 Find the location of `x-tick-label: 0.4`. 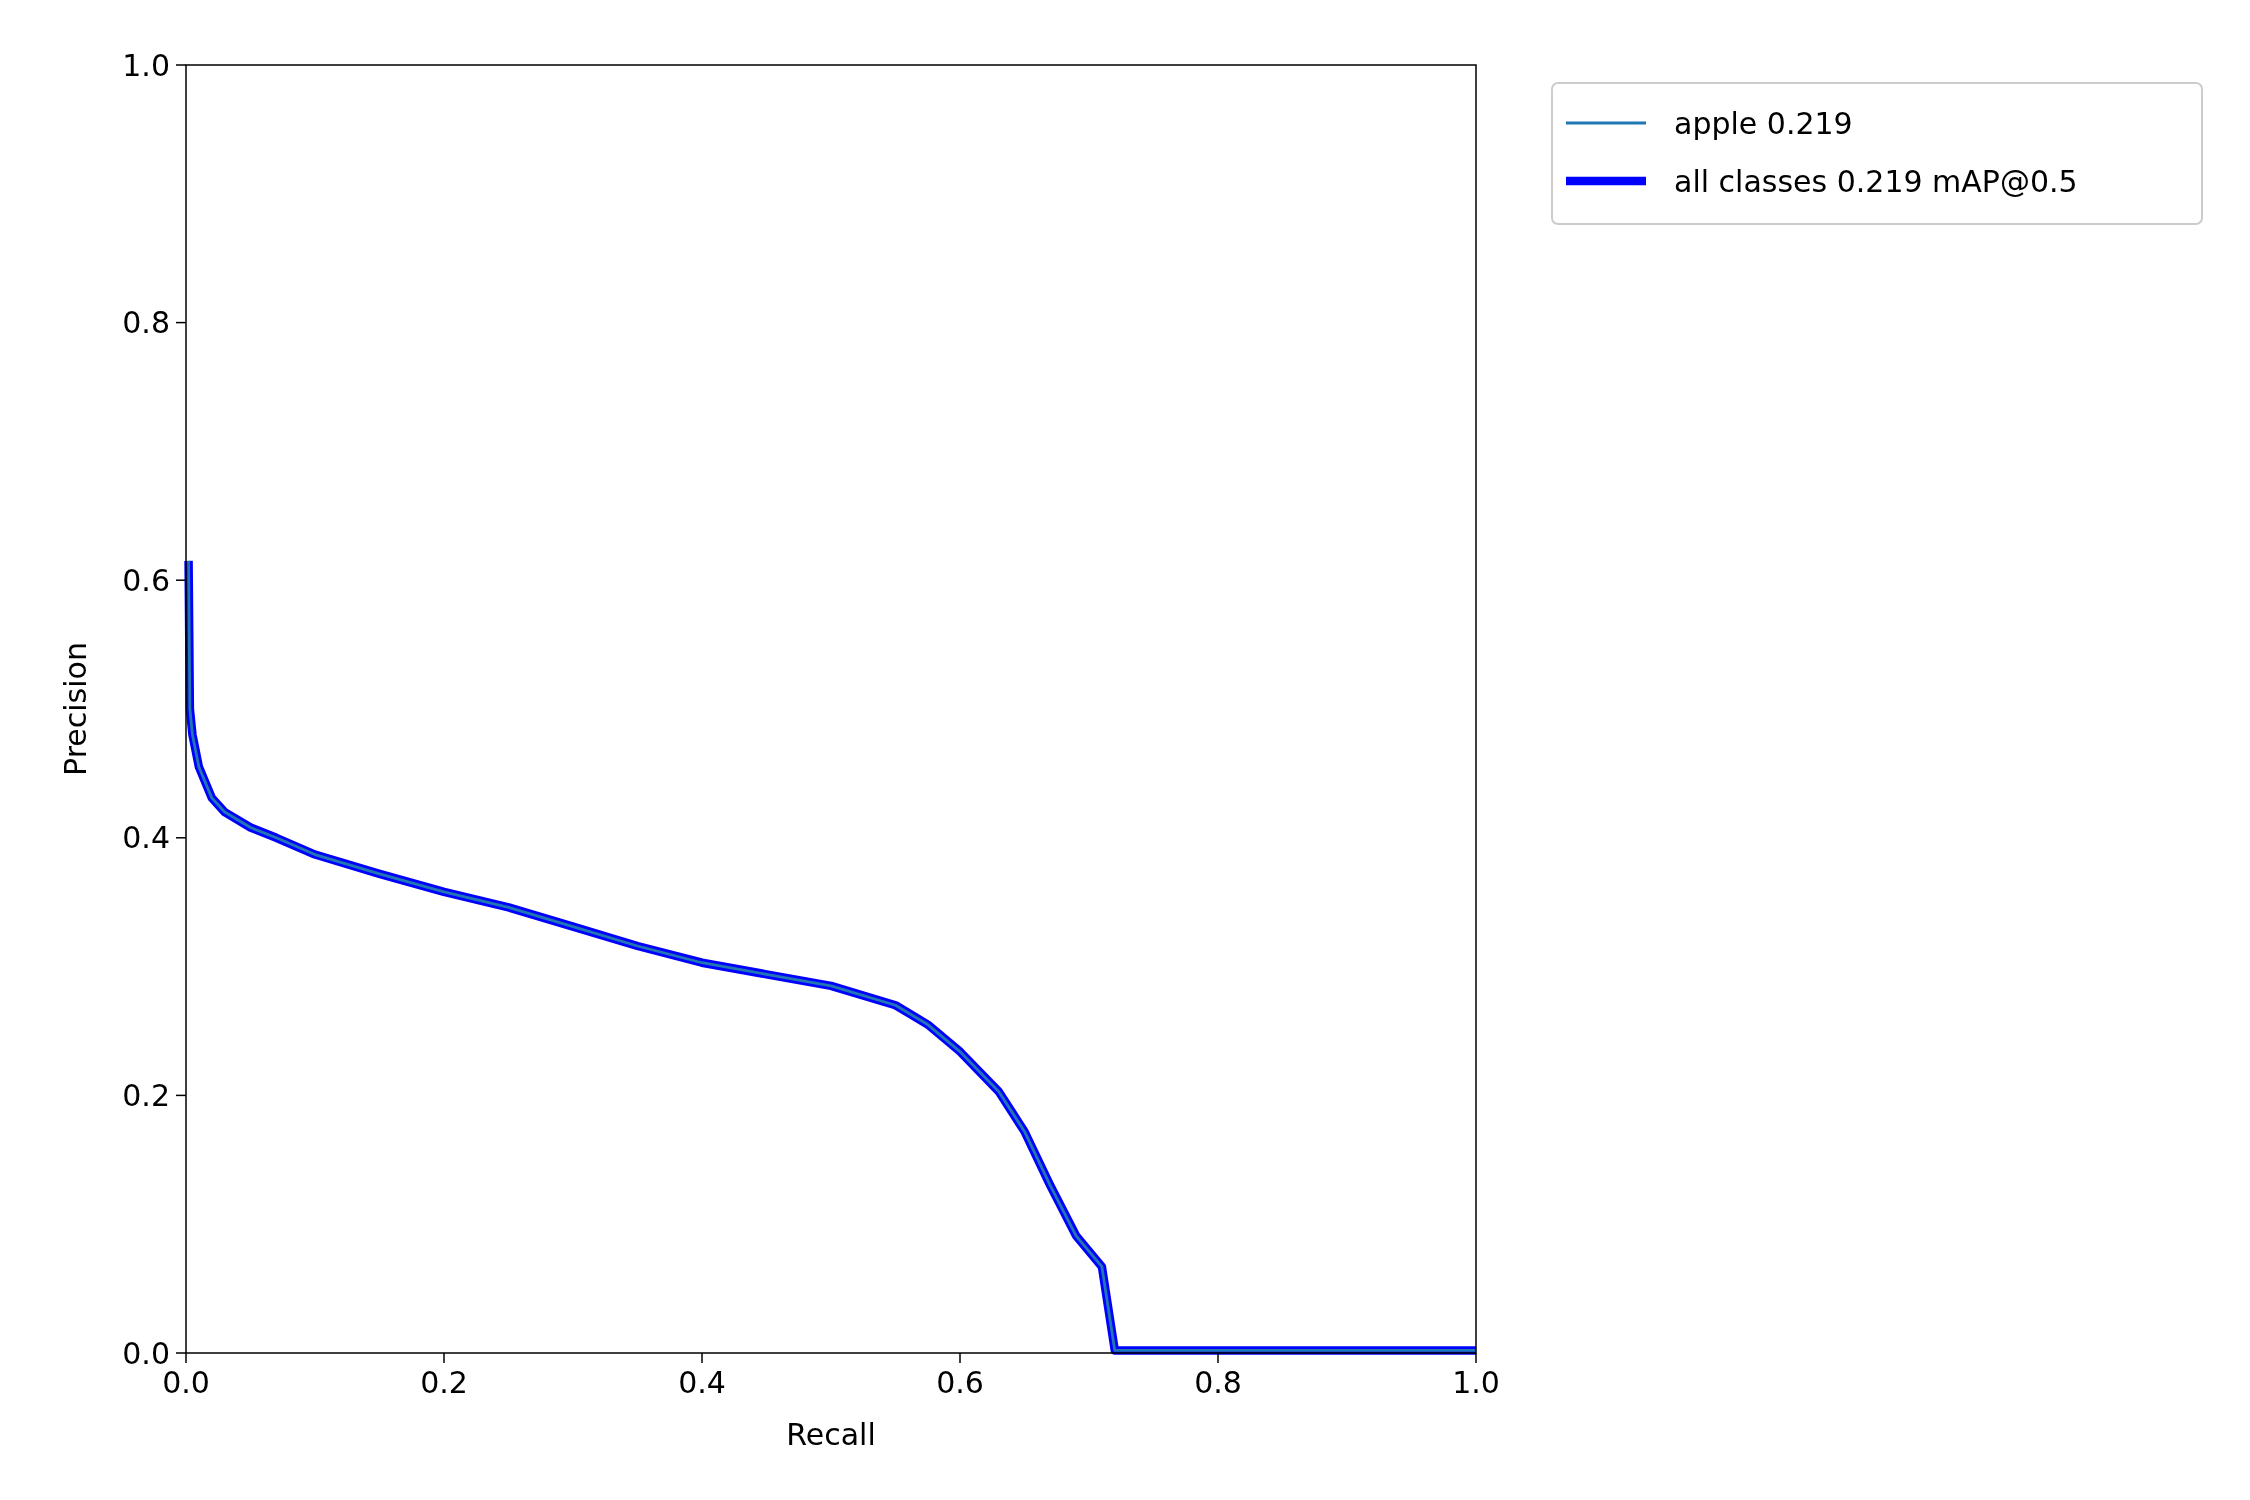

x-tick-label: 0.4 is located at coordinates (702, 1382).